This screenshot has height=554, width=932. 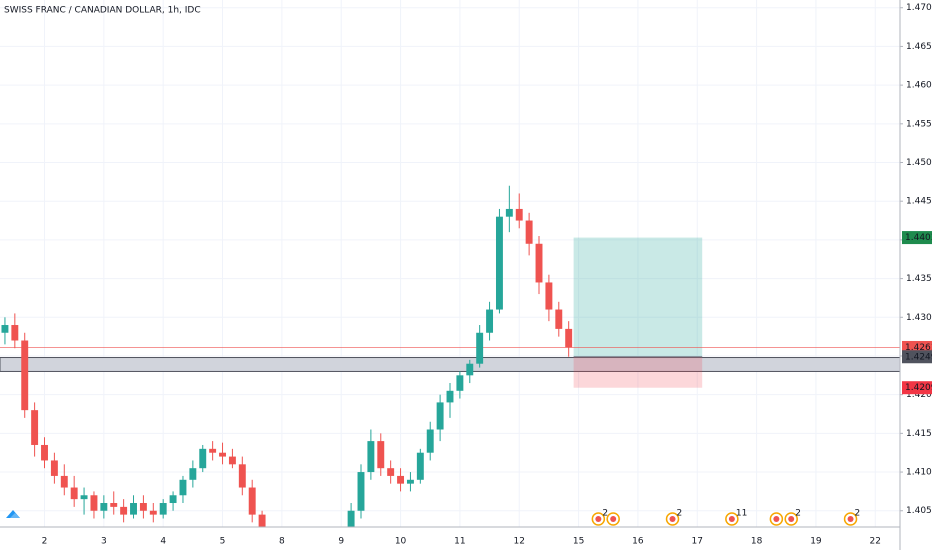 I want to click on x-tick-label: 3, so click(x=104, y=542).